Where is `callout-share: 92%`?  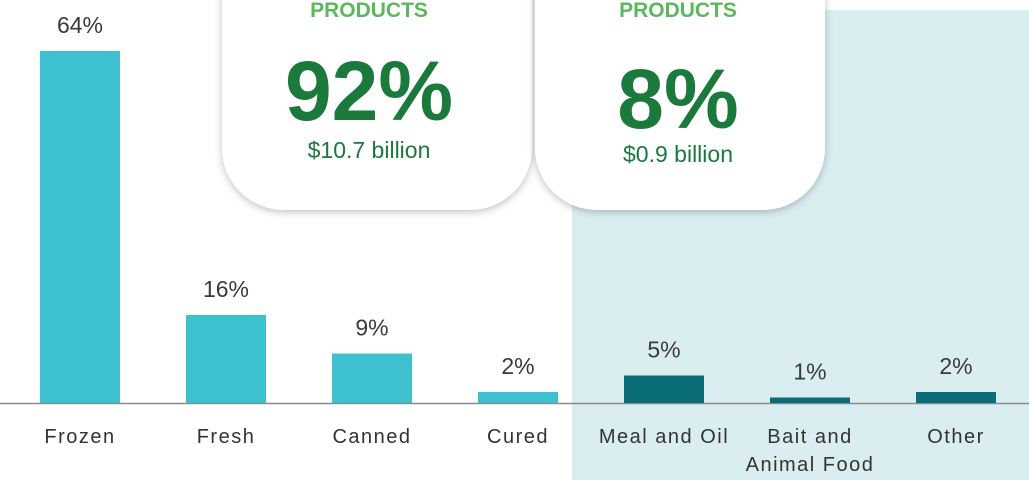 callout-share: 92% is located at coordinates (369, 91).